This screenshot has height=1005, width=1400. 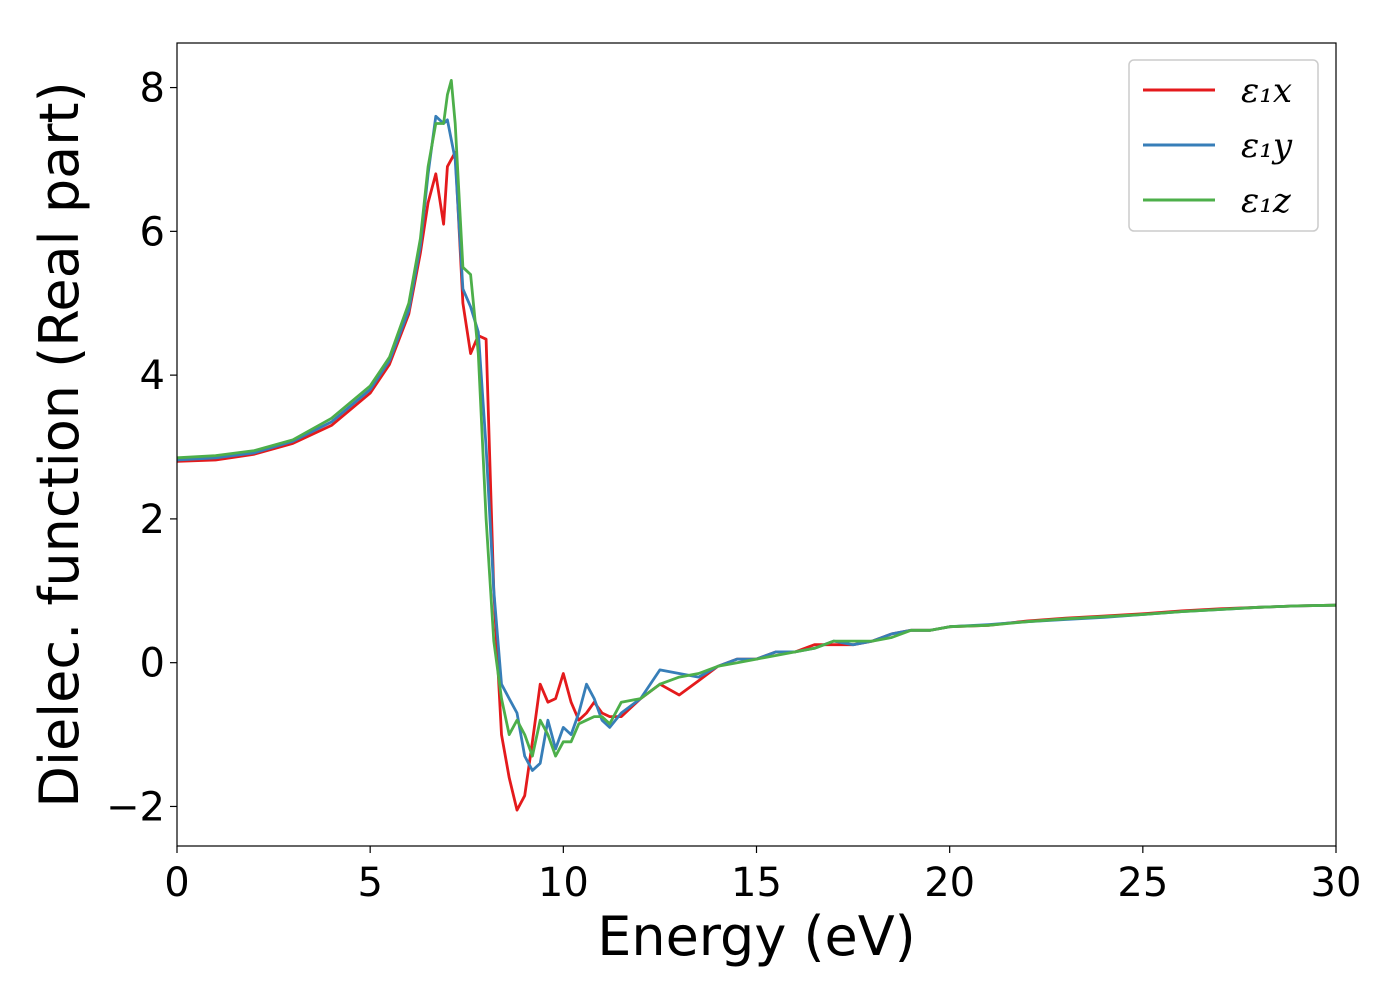 I want to click on x-tick-label: 5, so click(x=369, y=883).